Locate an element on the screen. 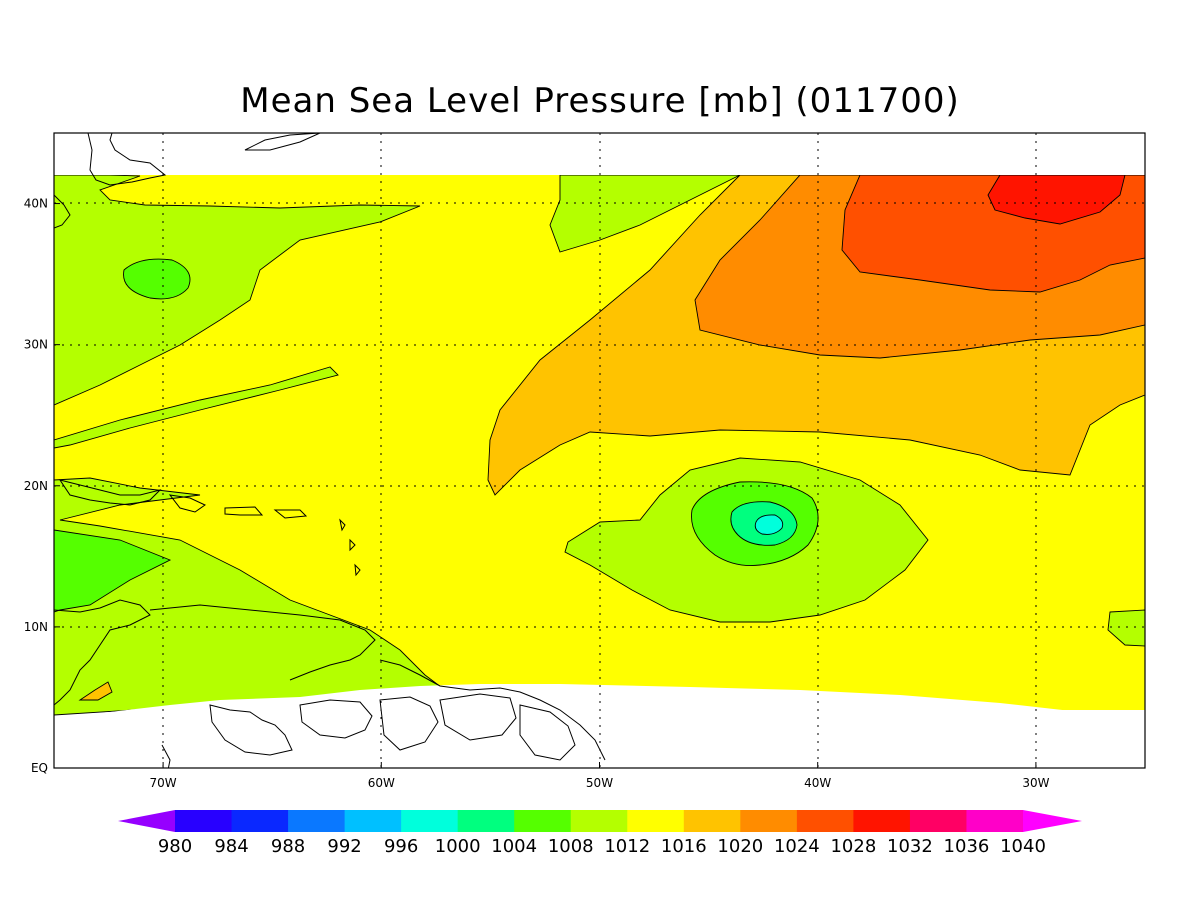 The width and height of the screenshot is (1200, 900). colorbar-overflow-arrow is located at coordinates (1052, 821).